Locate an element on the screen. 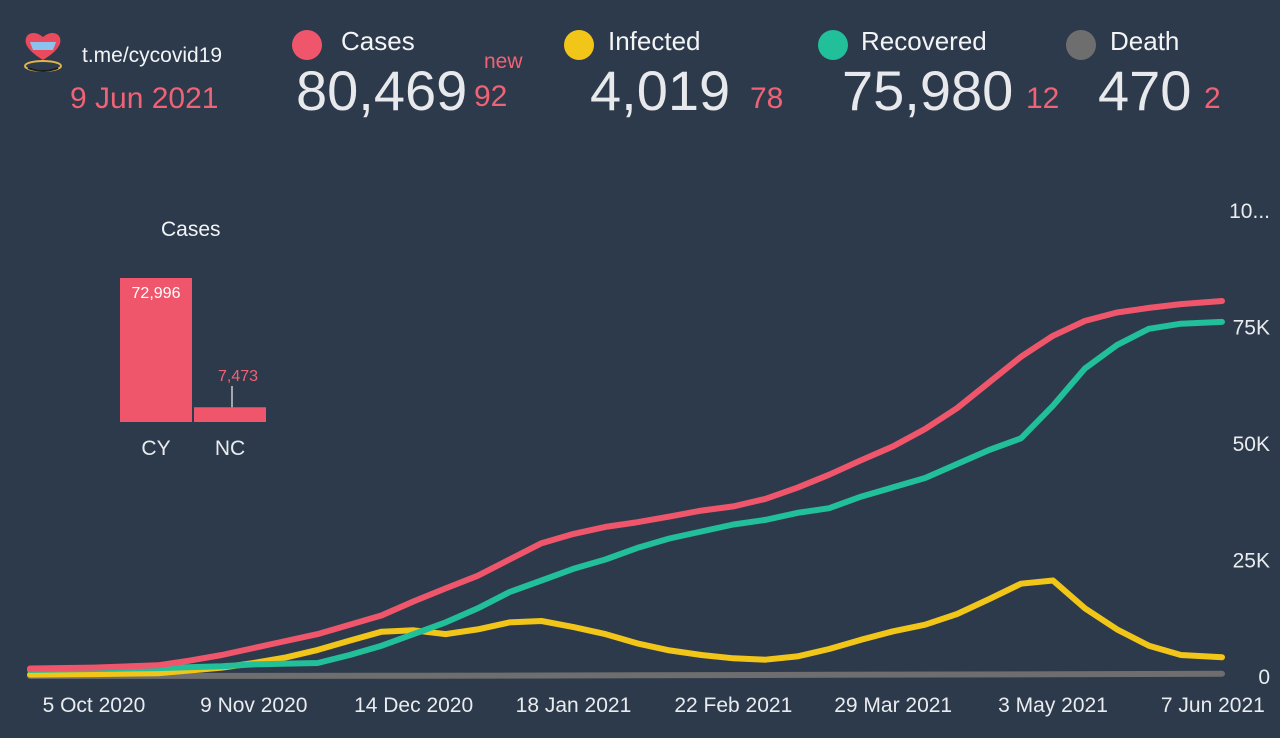  x-tick-label: 22 Feb 2021 is located at coordinates (733, 705).